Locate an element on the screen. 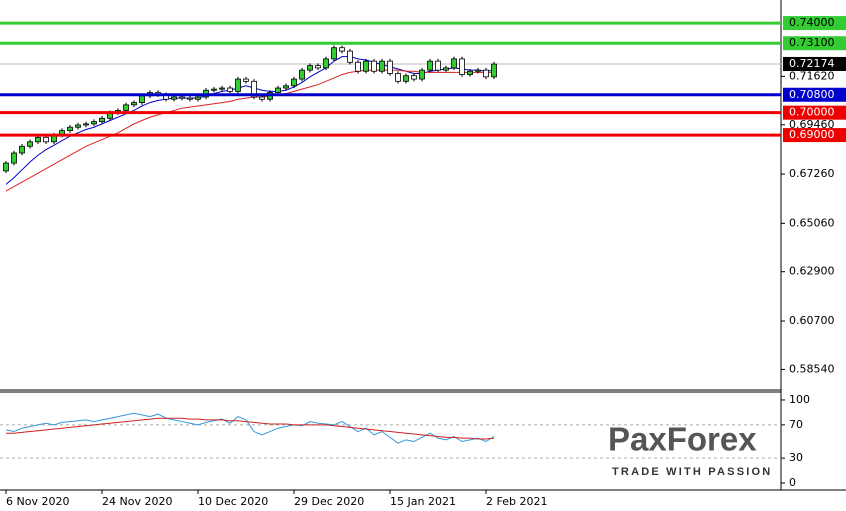 The width and height of the screenshot is (846, 511). y-tick-label: 0 is located at coordinates (792, 482).